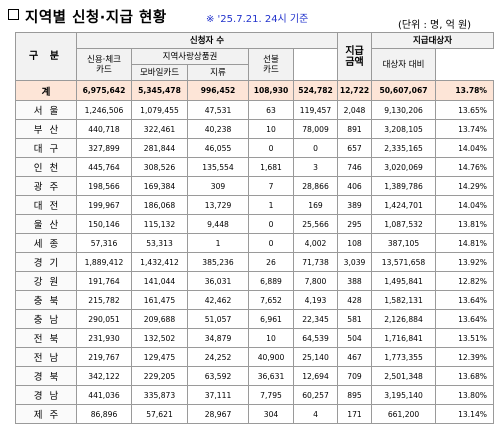 This screenshot has height=444, width=500. I want to click on cell-target-ratio: 13.14%, so click(465, 414).